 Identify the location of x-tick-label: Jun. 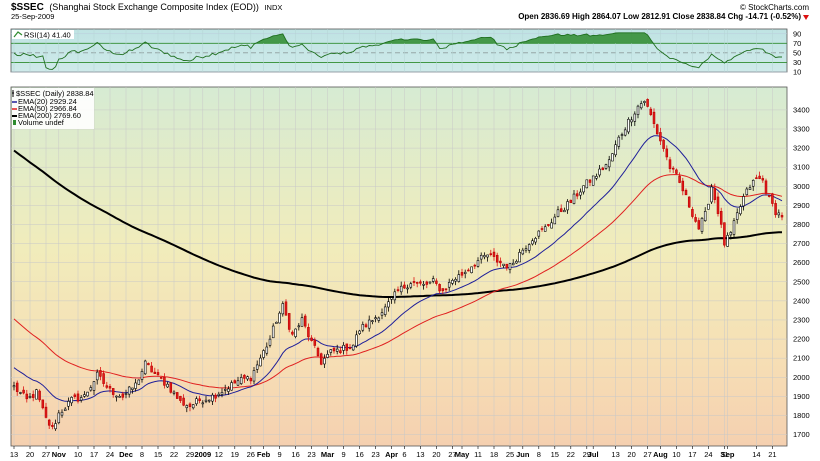
(523, 454).